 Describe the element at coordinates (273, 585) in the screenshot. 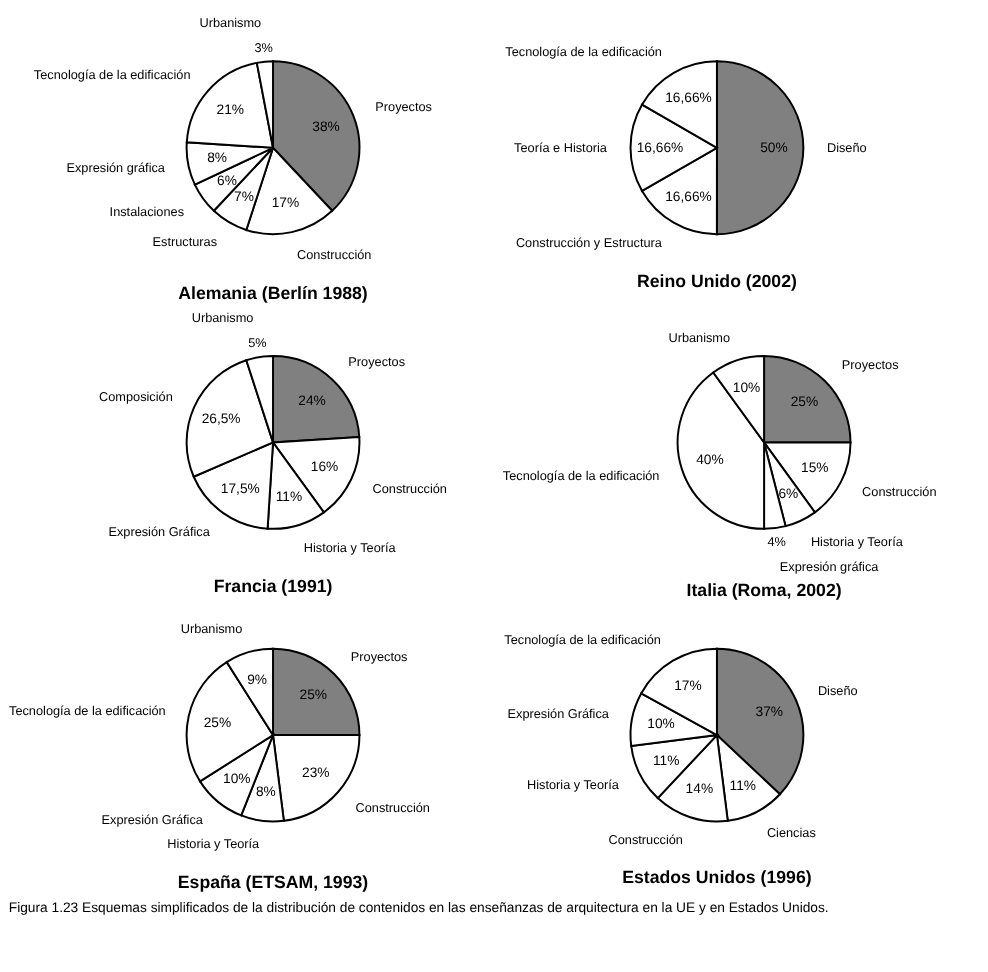

I see `text: Francia (1991)` at that location.